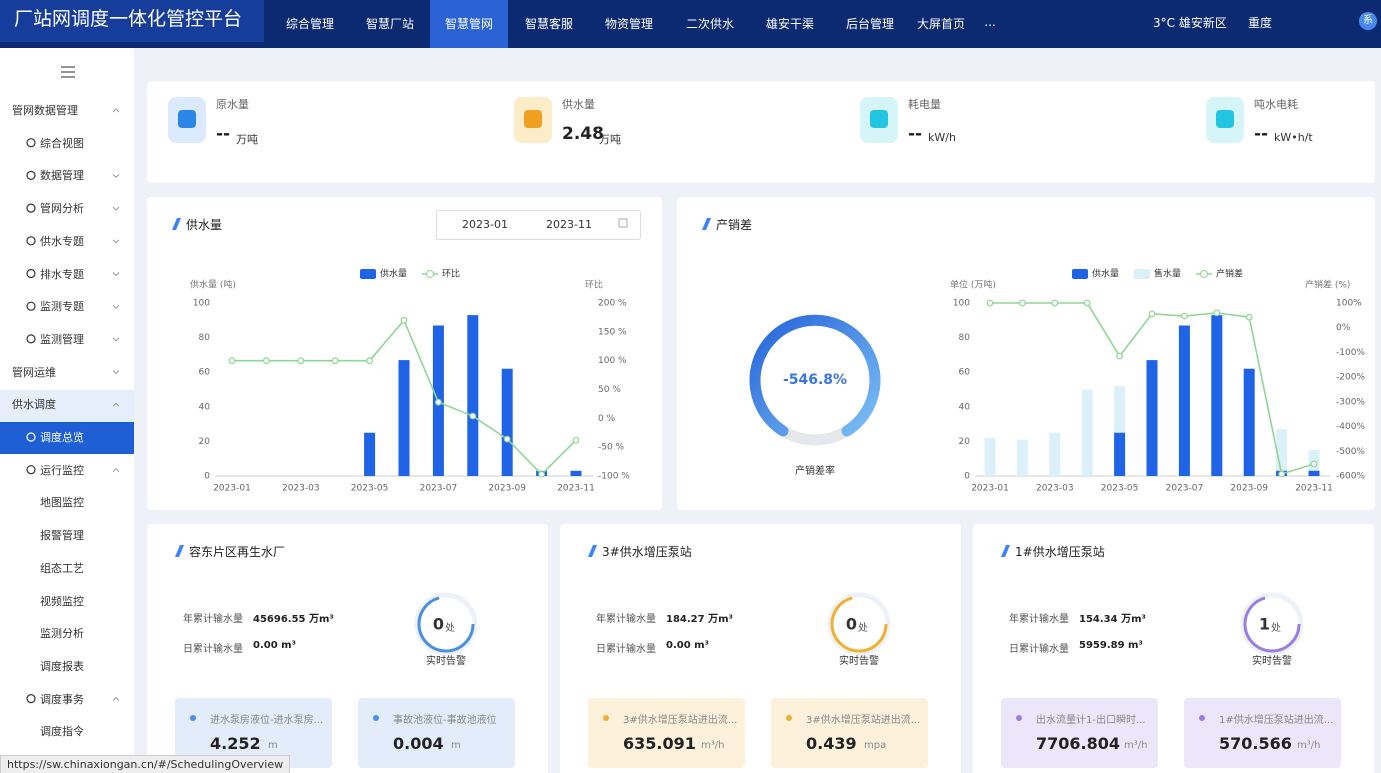  I want to click on menu-item: 监测专题, so click(62, 307).